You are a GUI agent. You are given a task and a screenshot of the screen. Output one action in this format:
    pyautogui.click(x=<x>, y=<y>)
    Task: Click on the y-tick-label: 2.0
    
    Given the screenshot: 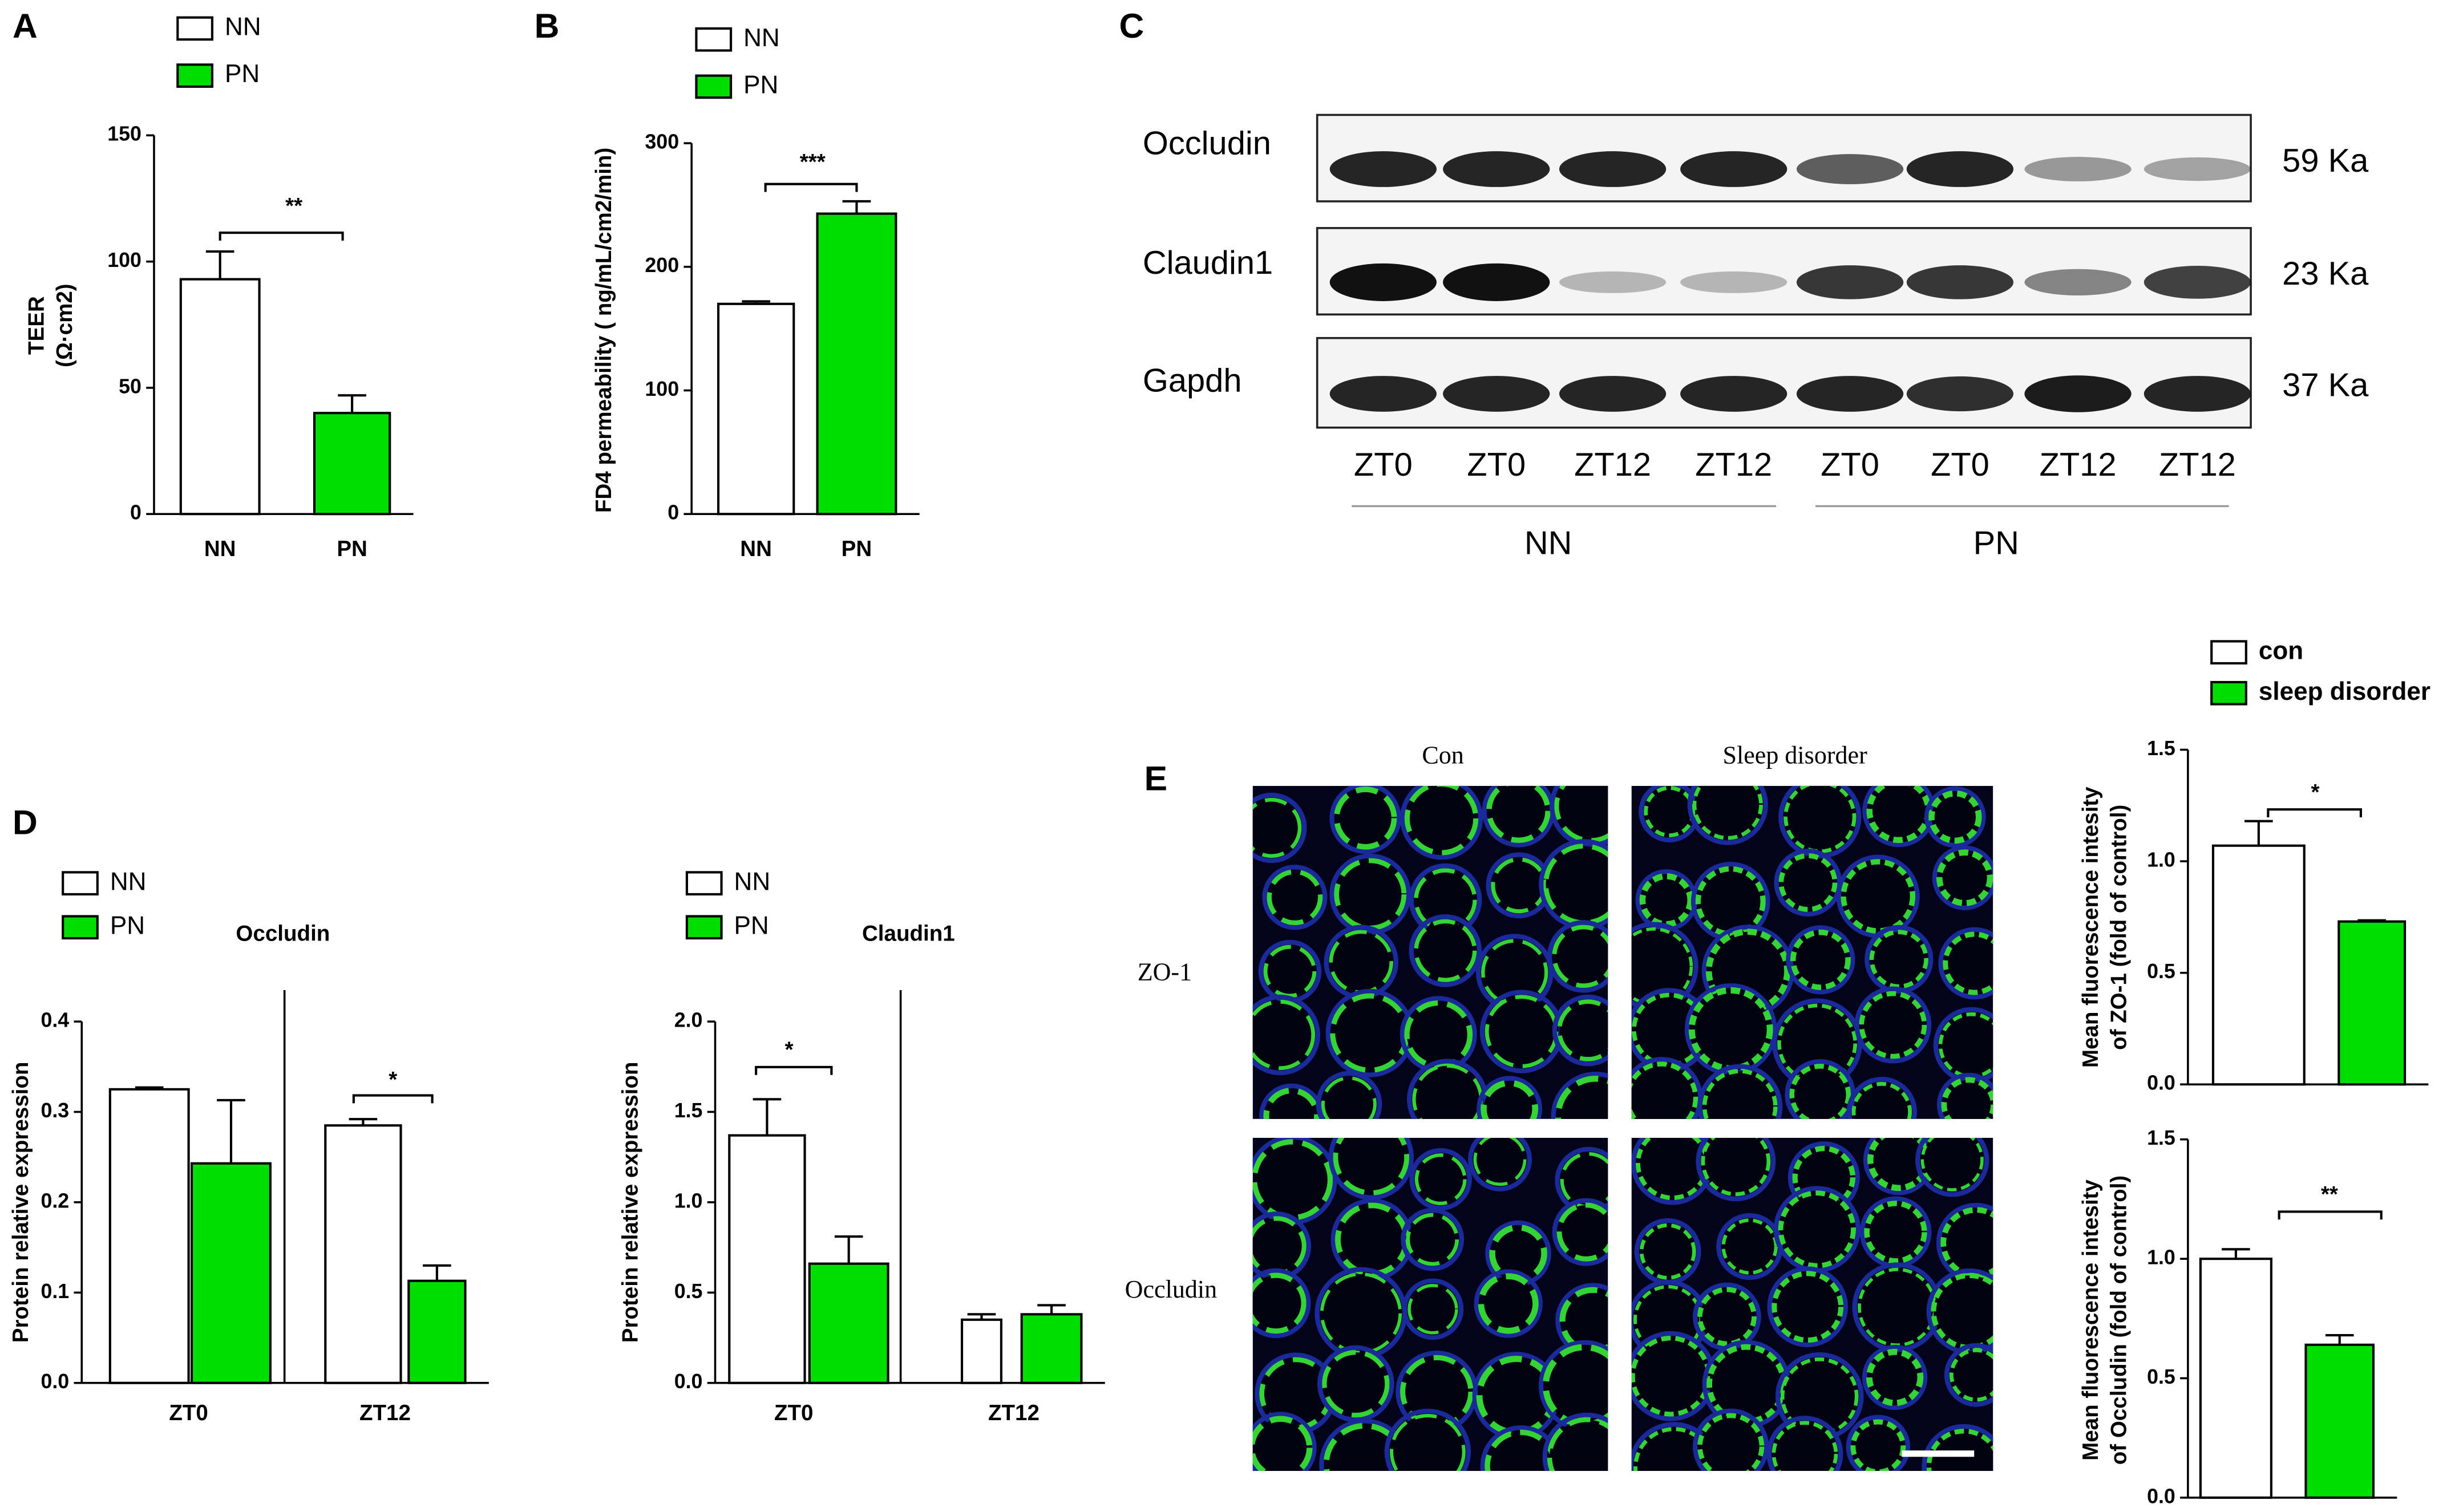 What is the action you would take?
    pyautogui.click(x=688, y=1020)
    